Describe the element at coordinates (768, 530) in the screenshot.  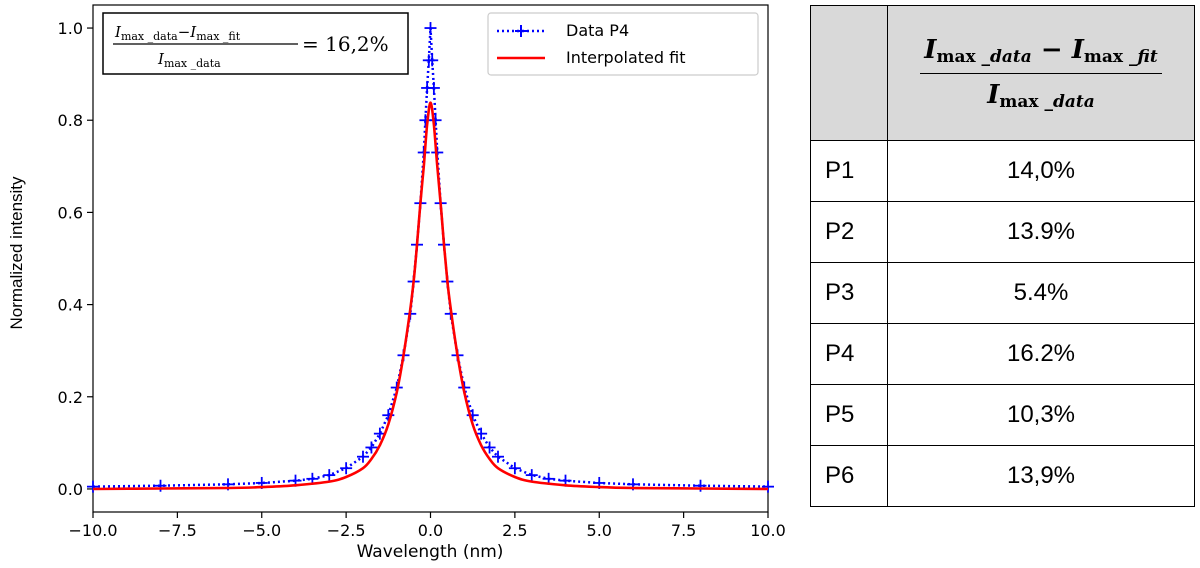
I see `x-tick-label: 10.0` at that location.